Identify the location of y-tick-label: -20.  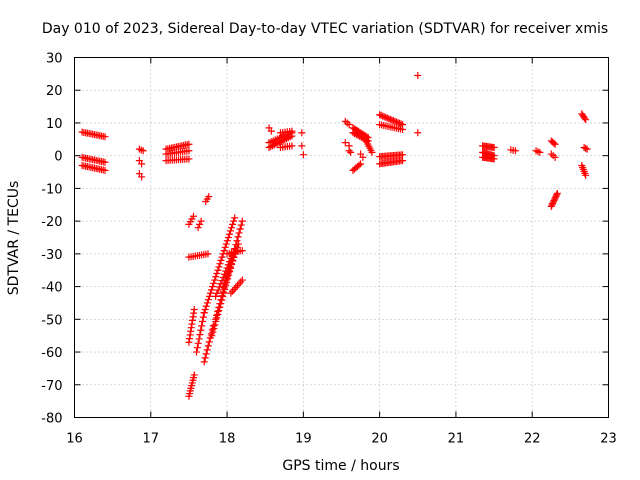
(51, 222).